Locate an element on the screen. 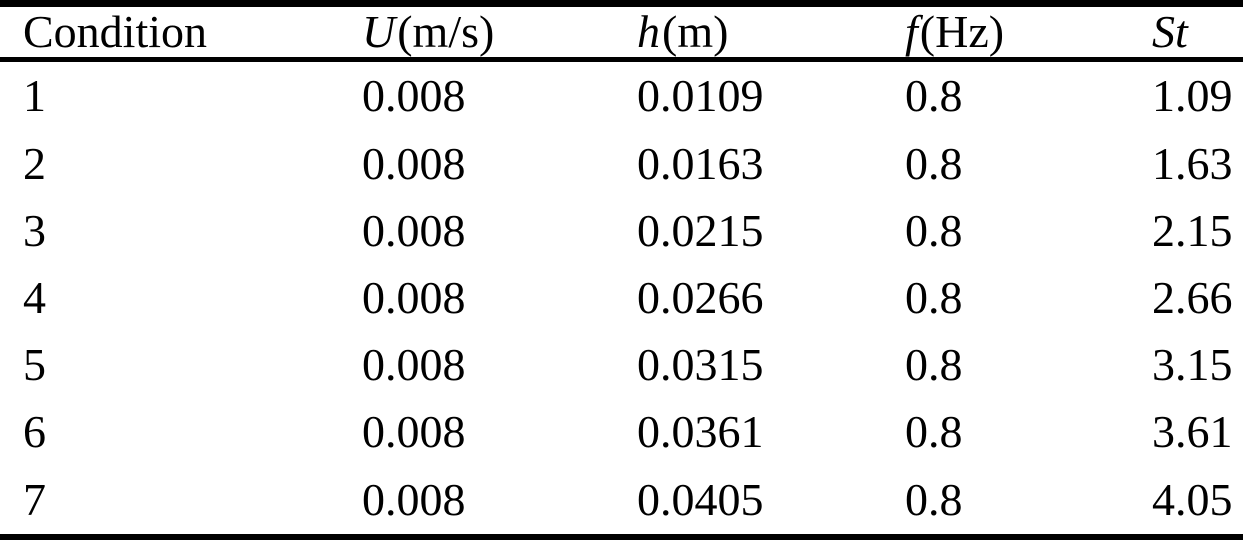  cell-strouhal: 1.09 is located at coordinates (1192, 96).